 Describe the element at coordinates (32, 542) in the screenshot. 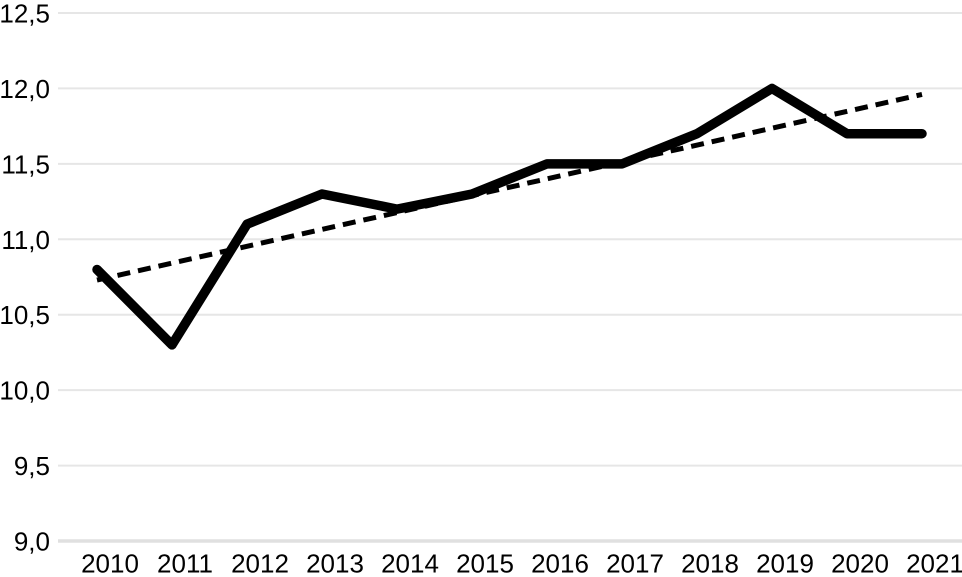

I see `y-tick-label: 9,0` at that location.